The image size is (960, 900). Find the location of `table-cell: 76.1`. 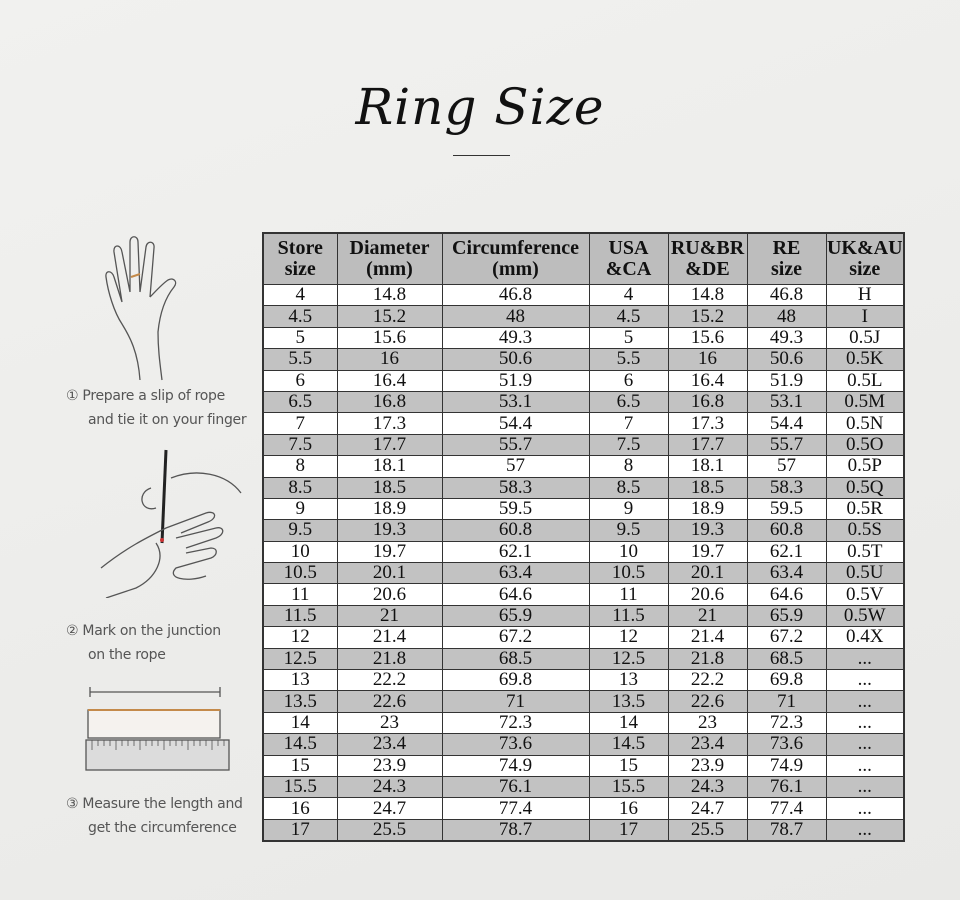

table-cell: 76.1 is located at coordinates (786, 787).